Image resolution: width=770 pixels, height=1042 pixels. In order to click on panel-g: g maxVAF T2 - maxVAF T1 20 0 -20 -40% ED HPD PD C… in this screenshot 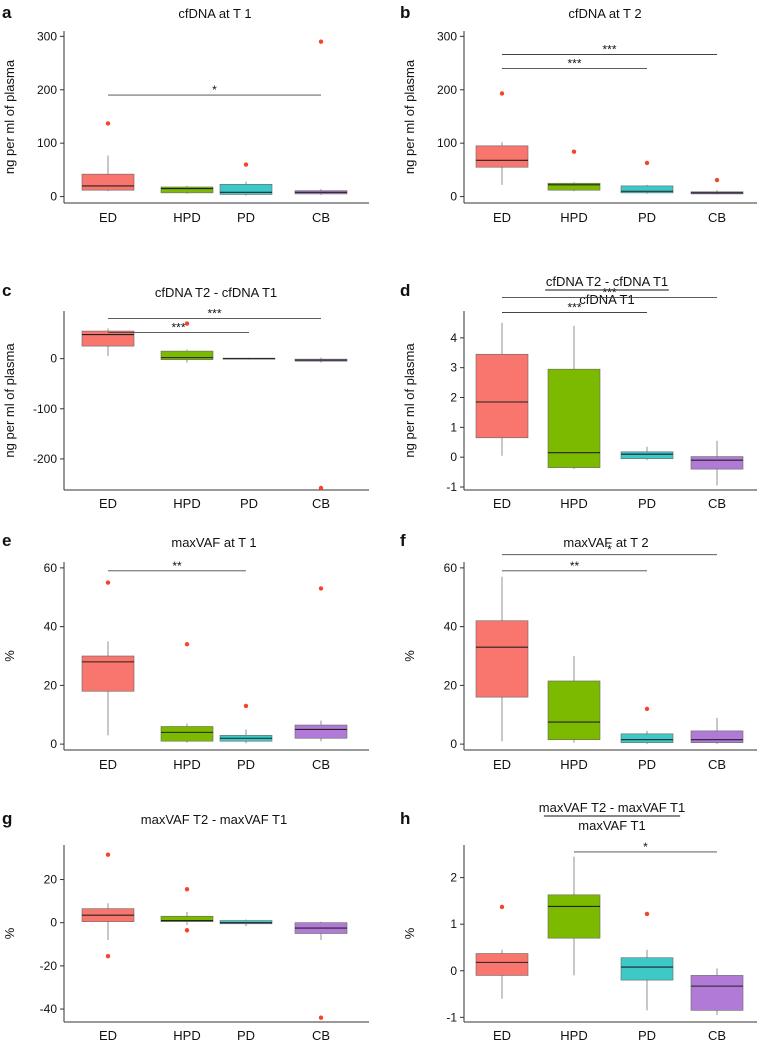, I will do `click(185, 925)`.